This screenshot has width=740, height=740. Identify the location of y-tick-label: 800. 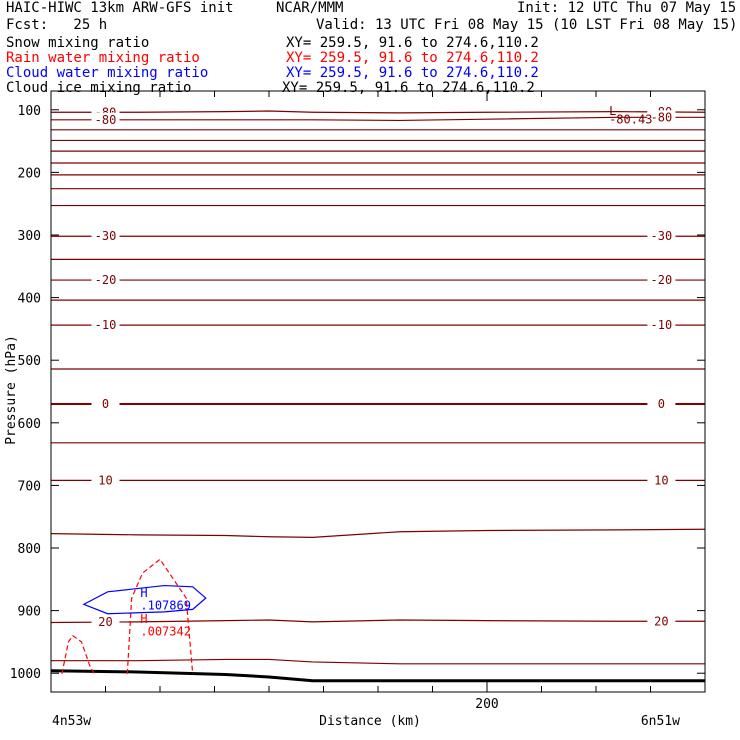
(29, 549).